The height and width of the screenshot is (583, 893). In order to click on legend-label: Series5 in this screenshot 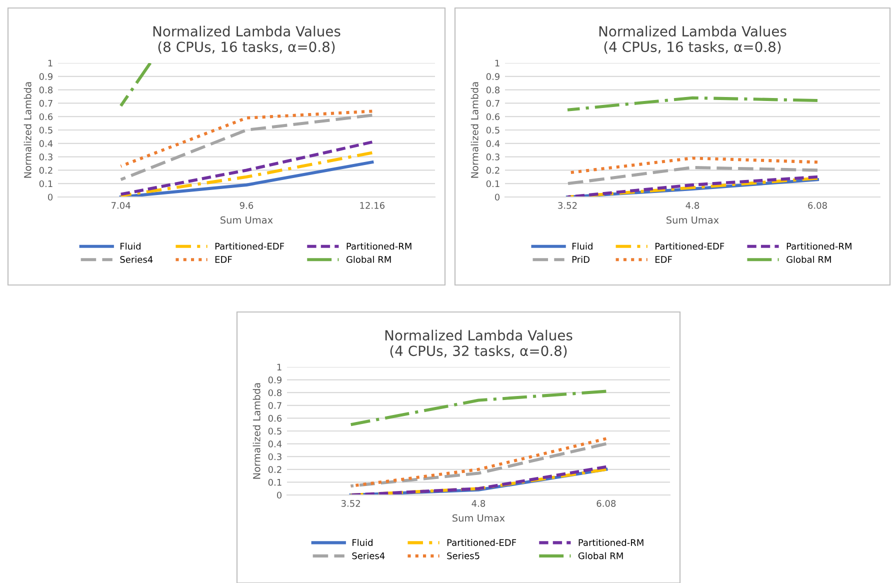, I will do `click(463, 556)`.